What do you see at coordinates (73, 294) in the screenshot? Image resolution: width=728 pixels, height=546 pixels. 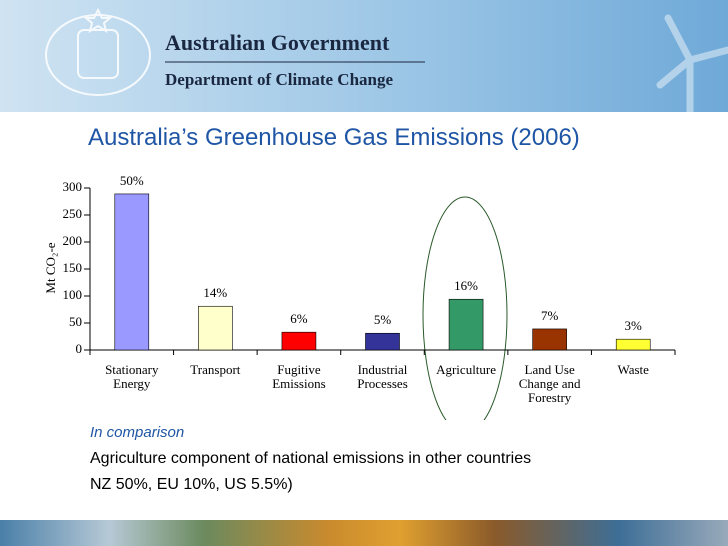 I see `y-tick-label: 100` at bounding box center [73, 294].